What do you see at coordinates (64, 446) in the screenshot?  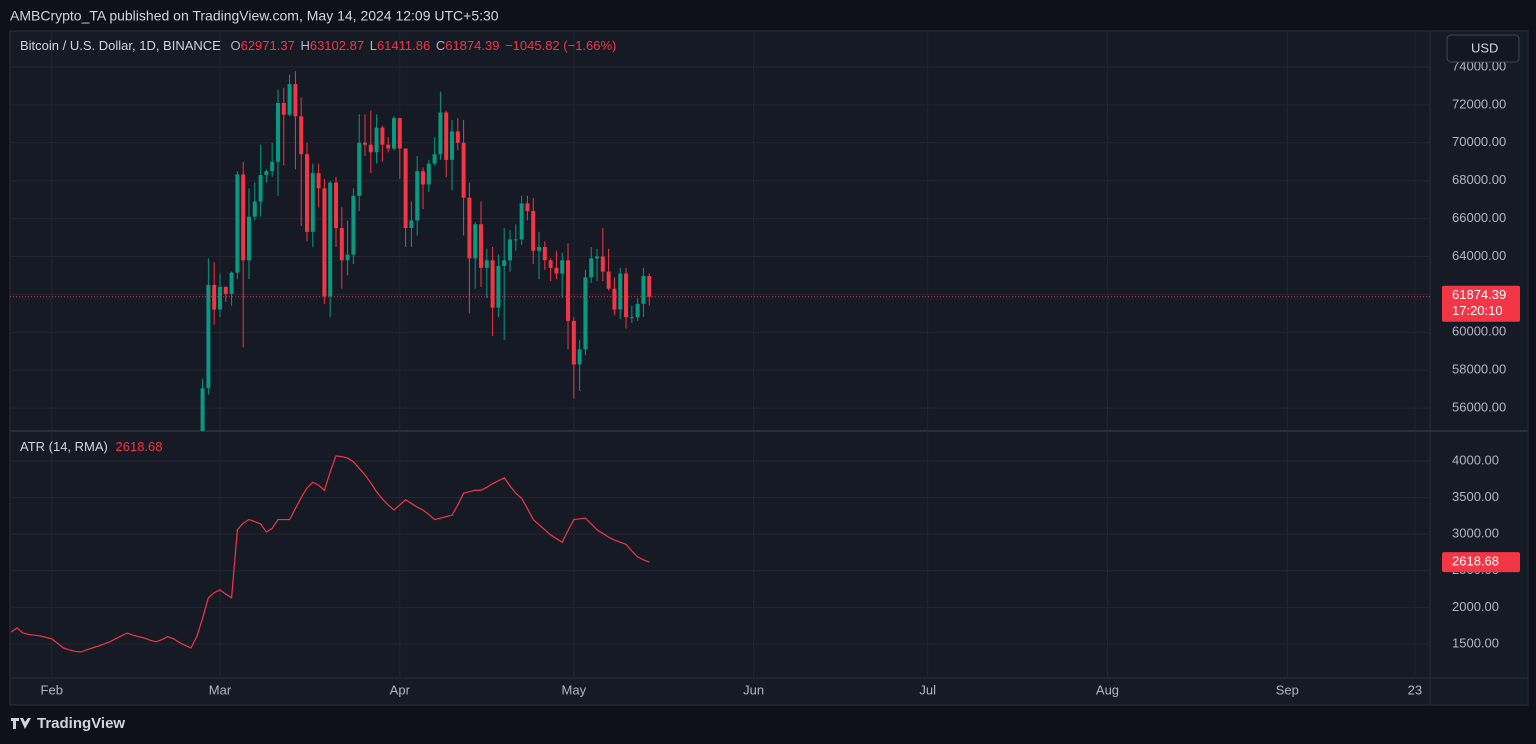 I see `atr-title: ATR (14, RMA)` at bounding box center [64, 446].